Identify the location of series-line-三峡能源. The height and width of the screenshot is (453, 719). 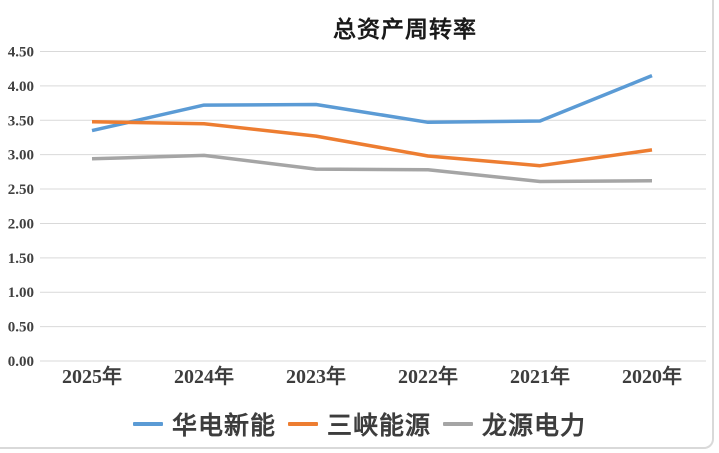
(372, 143).